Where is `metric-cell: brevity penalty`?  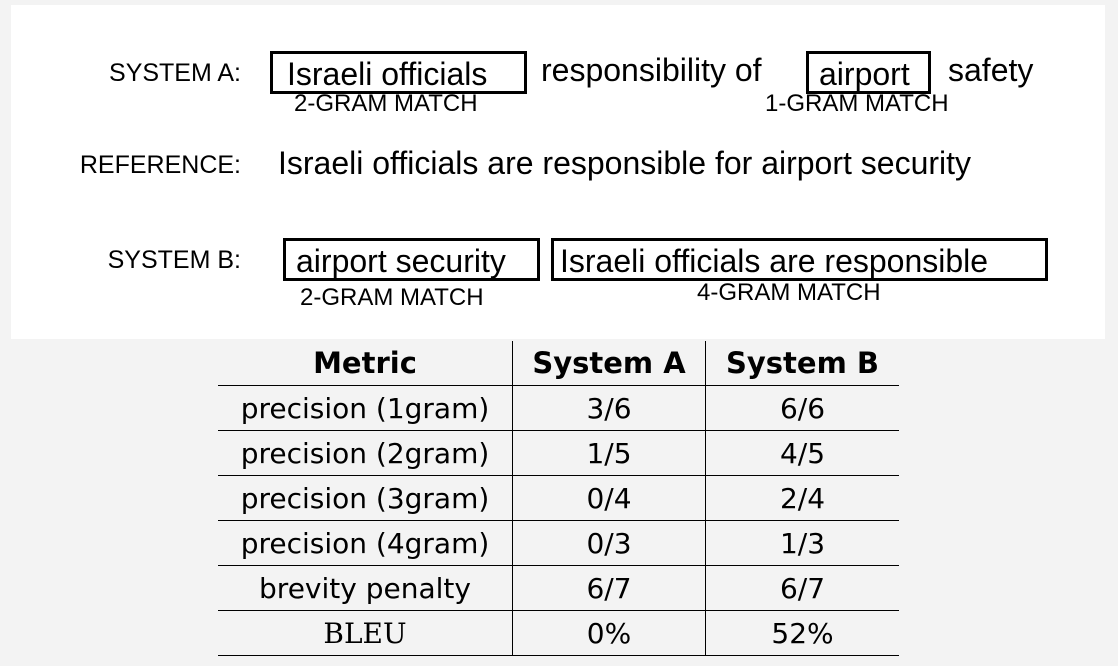
metric-cell: brevity penalty is located at coordinates (365, 588).